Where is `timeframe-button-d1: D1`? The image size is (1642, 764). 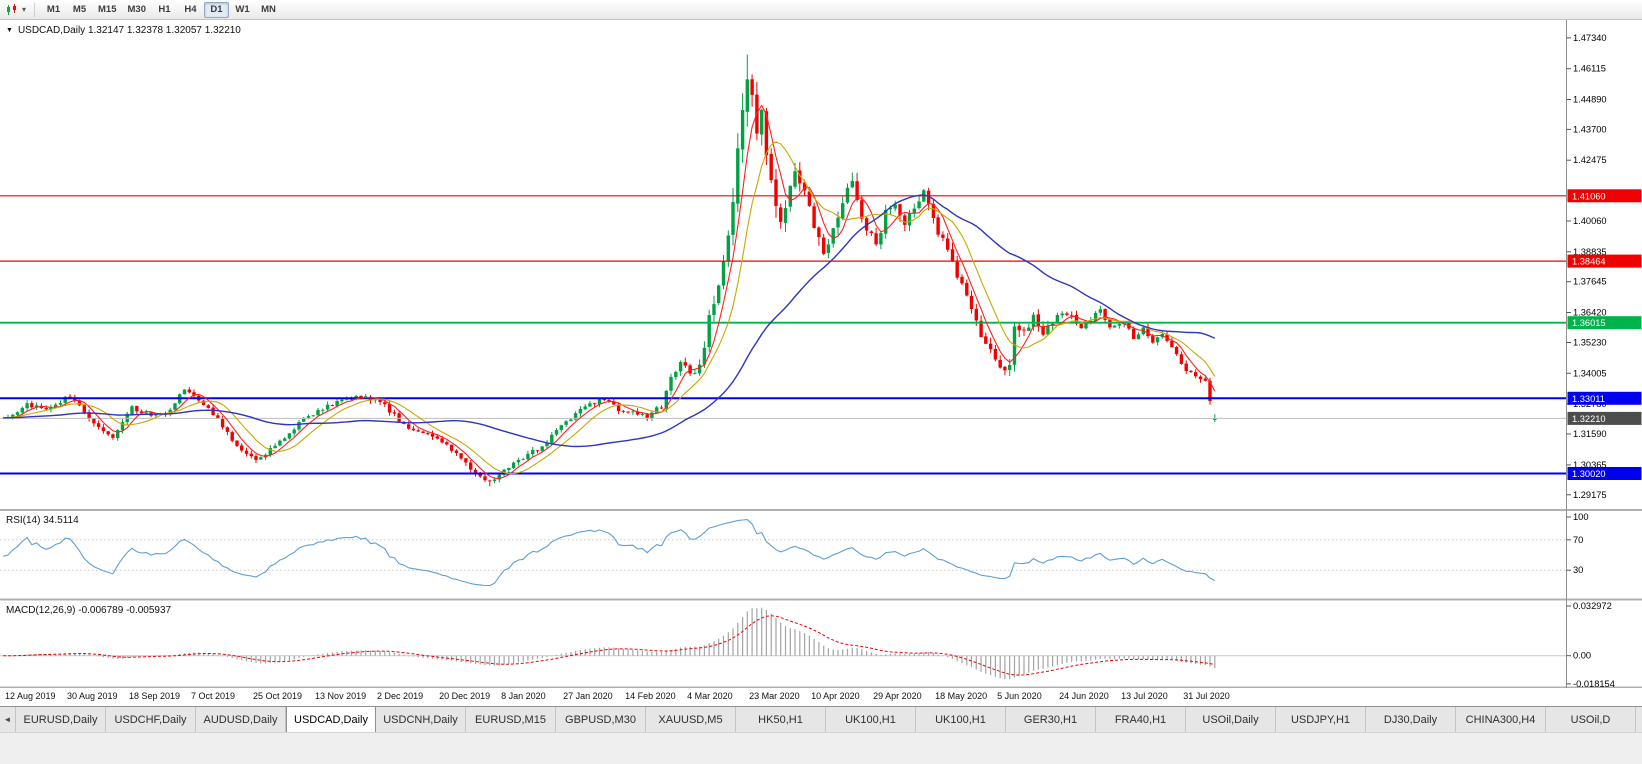 timeframe-button-d1: D1 is located at coordinates (216, 9).